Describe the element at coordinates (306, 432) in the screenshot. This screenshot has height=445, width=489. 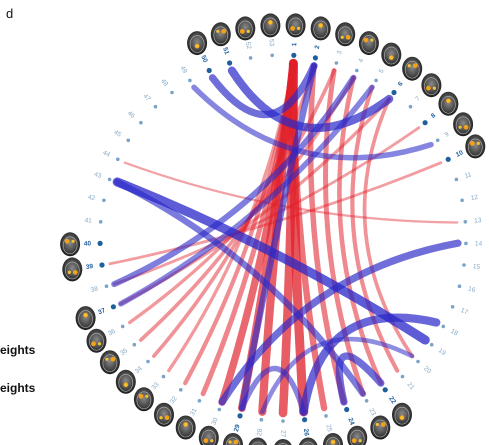
I see `node-label-26: 26` at that location.